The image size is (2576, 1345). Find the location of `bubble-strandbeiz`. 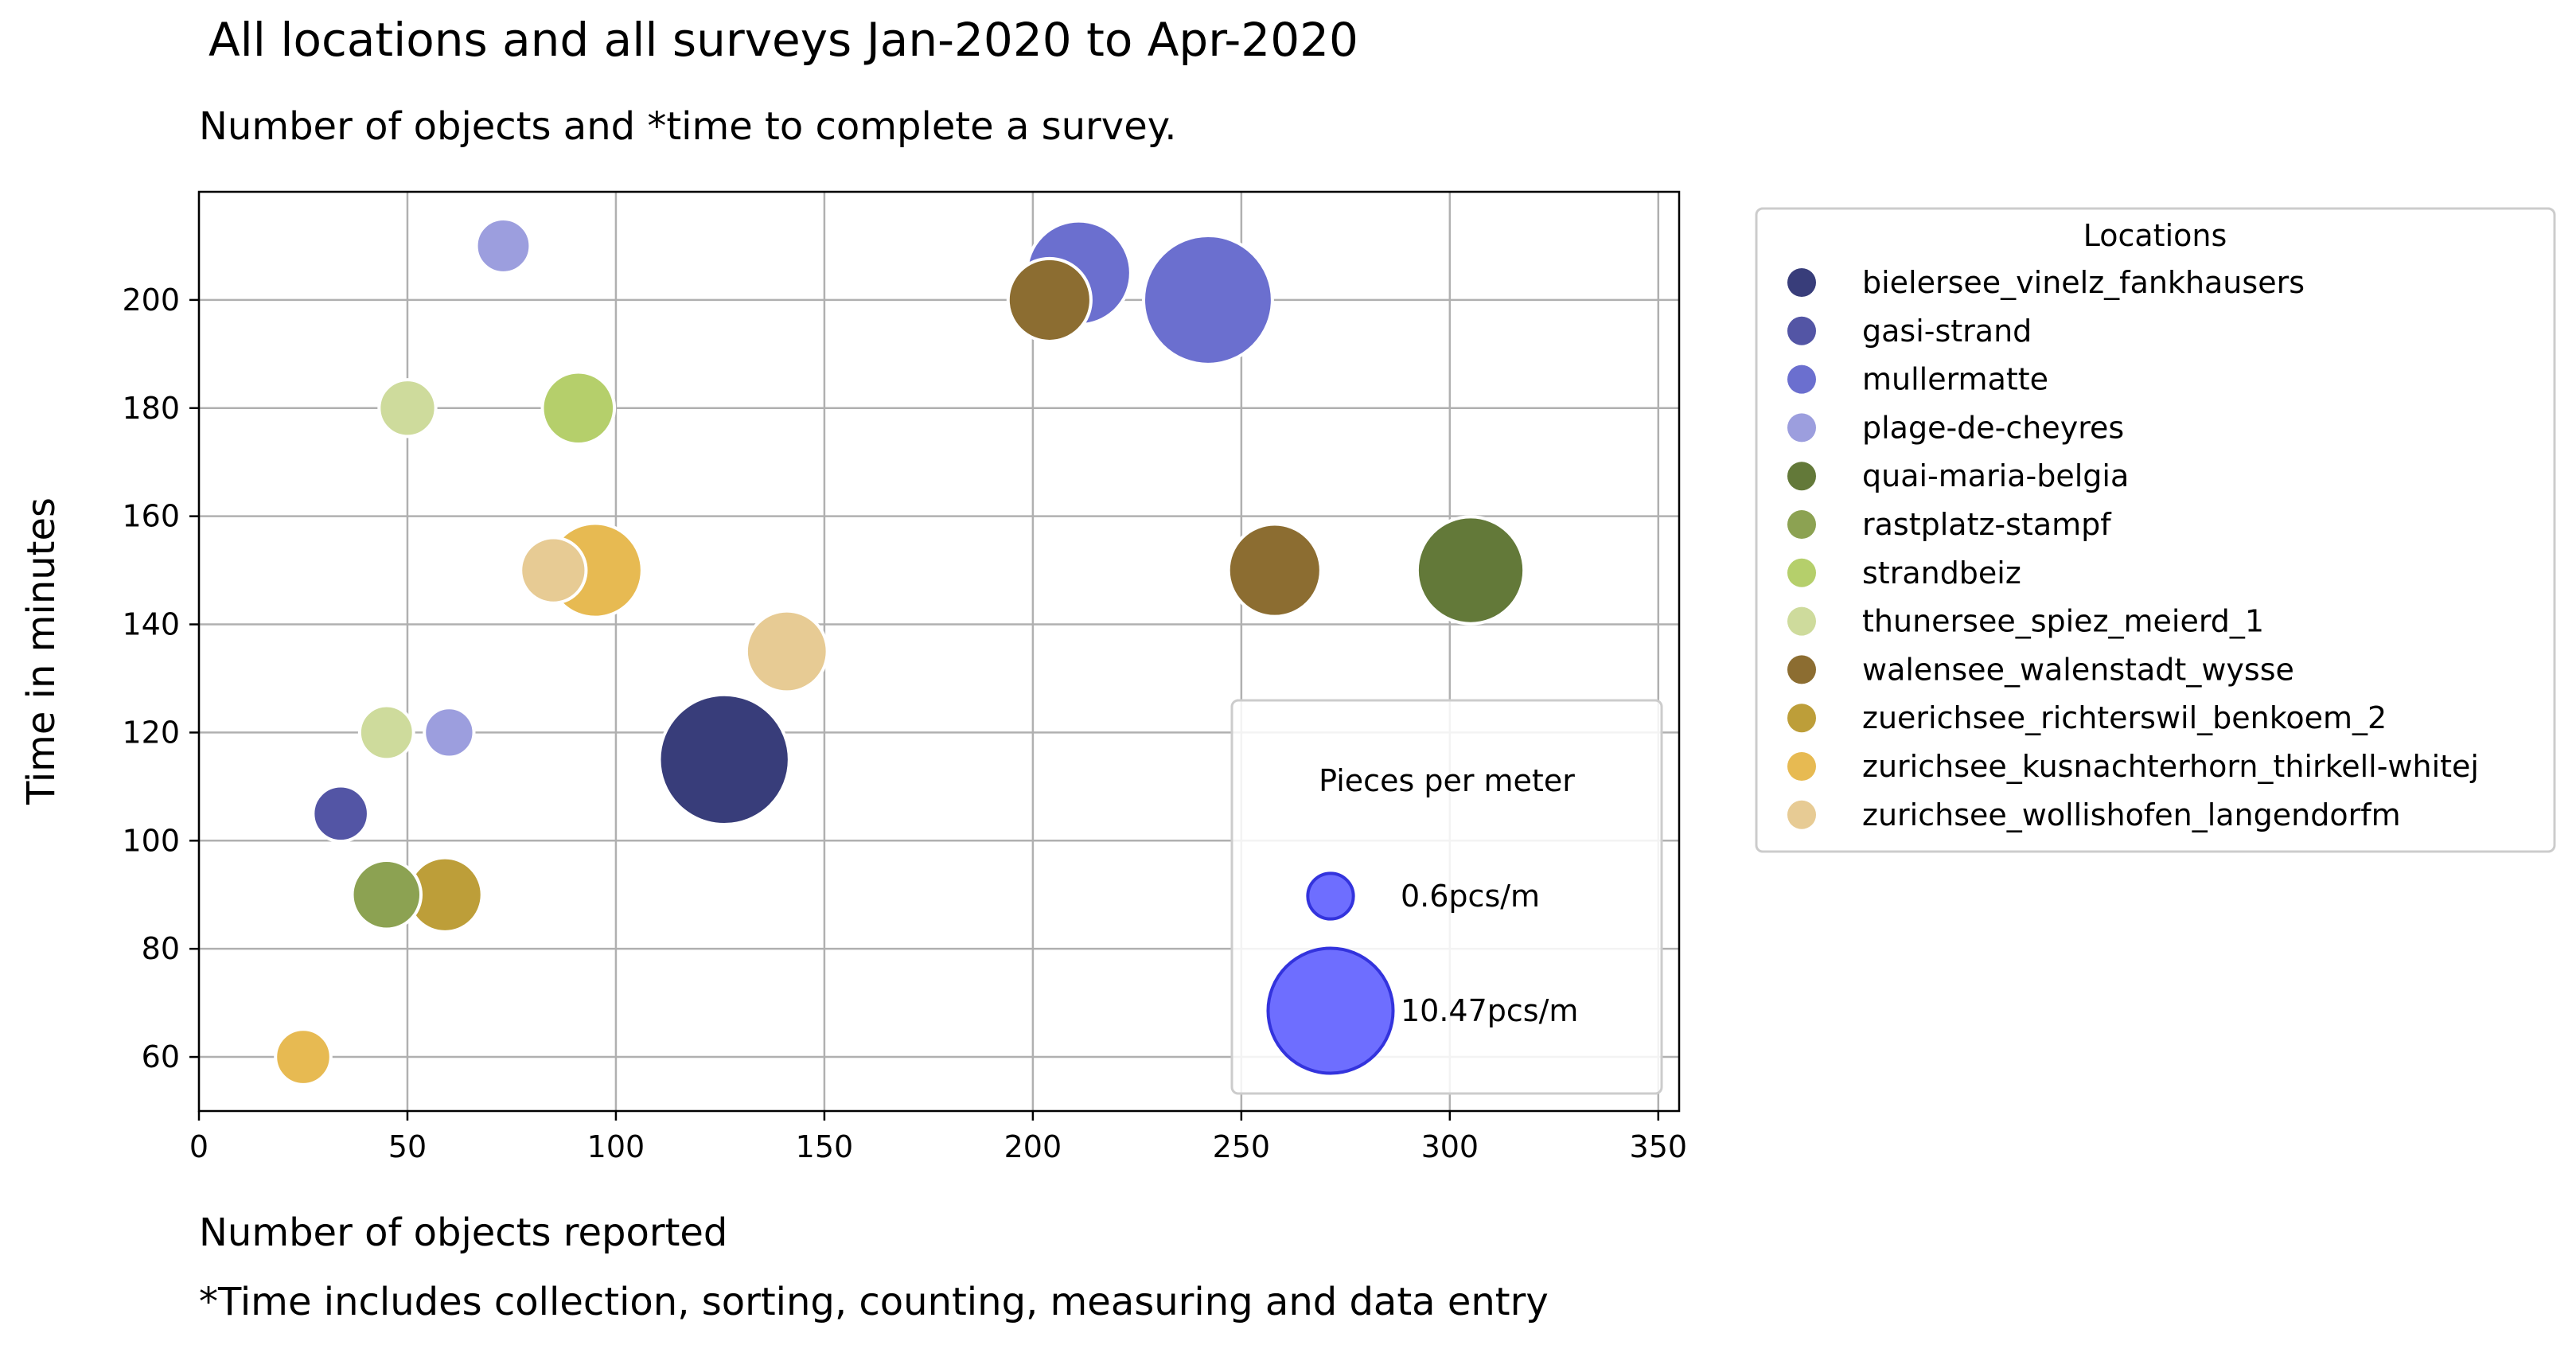

bubble-strandbeiz is located at coordinates (578, 408).